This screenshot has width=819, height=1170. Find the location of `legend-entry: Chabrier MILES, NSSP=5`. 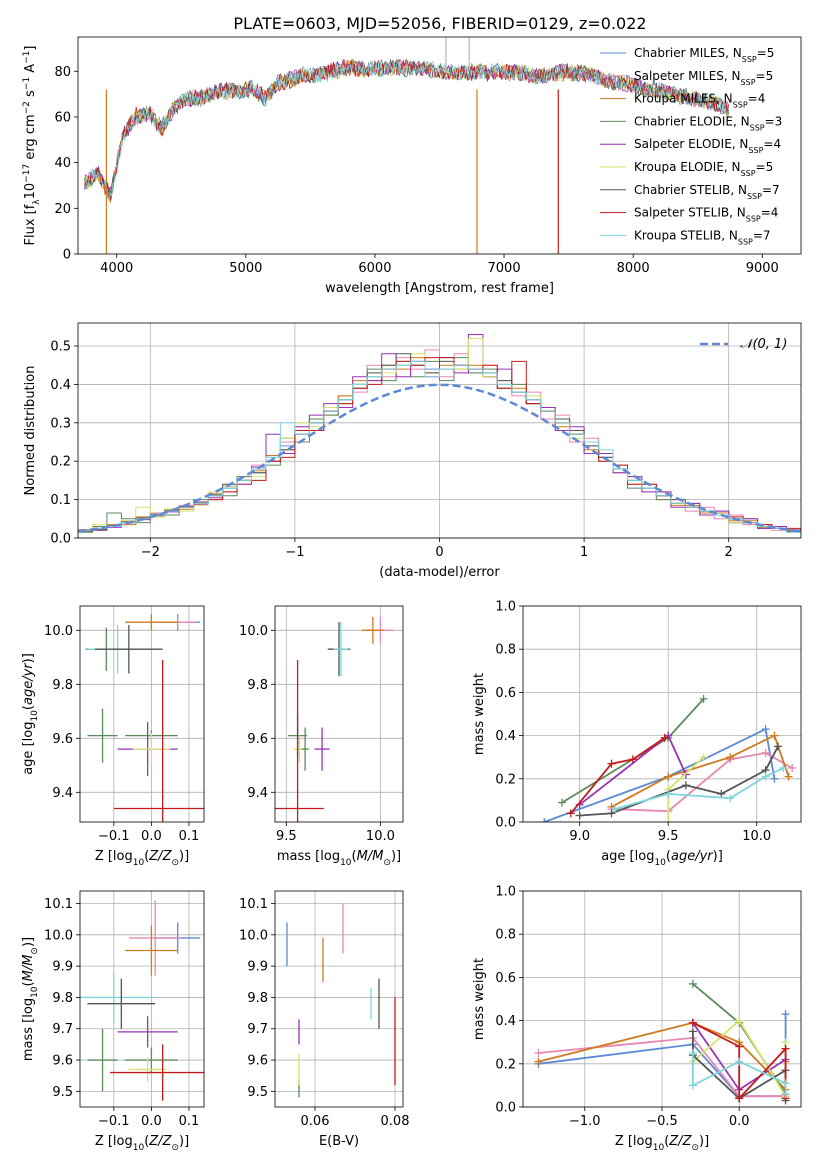

legend-entry: Chabrier MILES, NSSP=5 is located at coordinates (704, 55).